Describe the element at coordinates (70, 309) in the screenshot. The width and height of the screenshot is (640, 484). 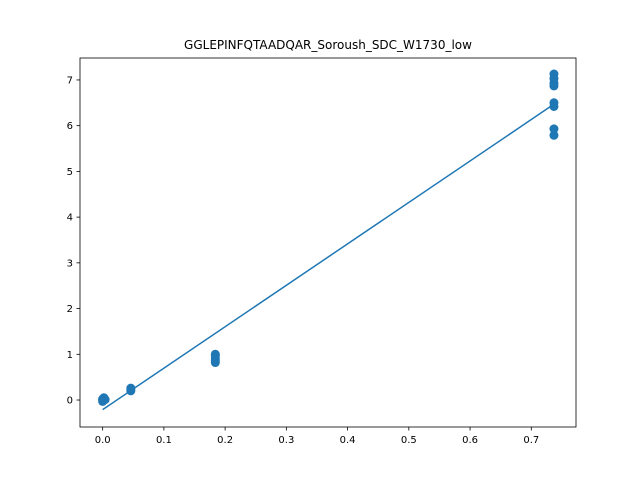
I see `y-tick-label: 2` at that location.